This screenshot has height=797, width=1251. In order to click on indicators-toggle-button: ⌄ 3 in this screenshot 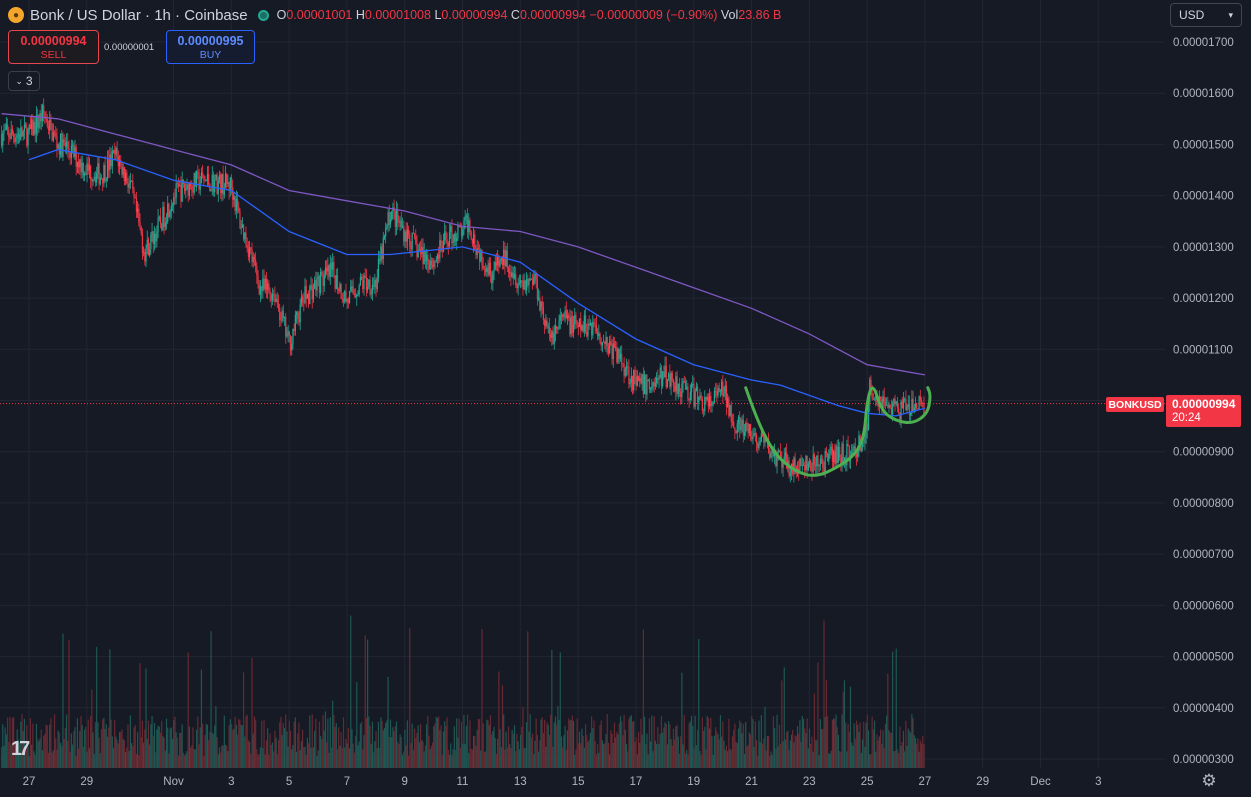, I will do `click(24, 81)`.